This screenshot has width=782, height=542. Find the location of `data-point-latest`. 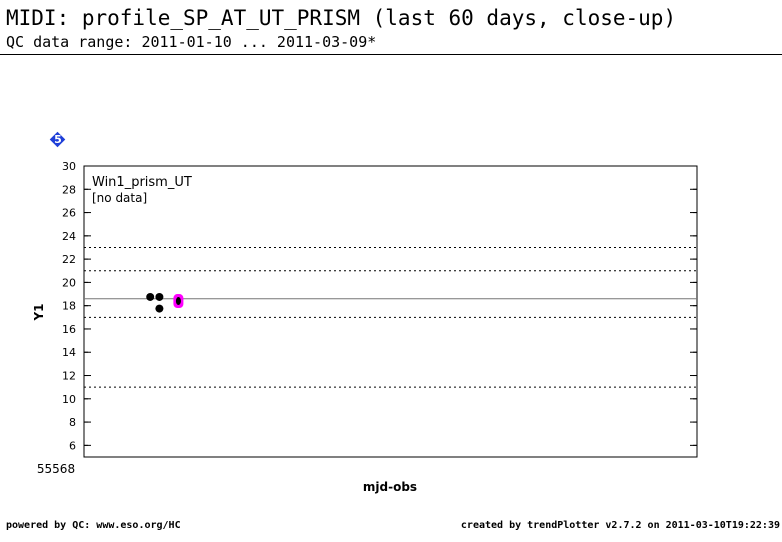

data-point-latest is located at coordinates (178, 301).